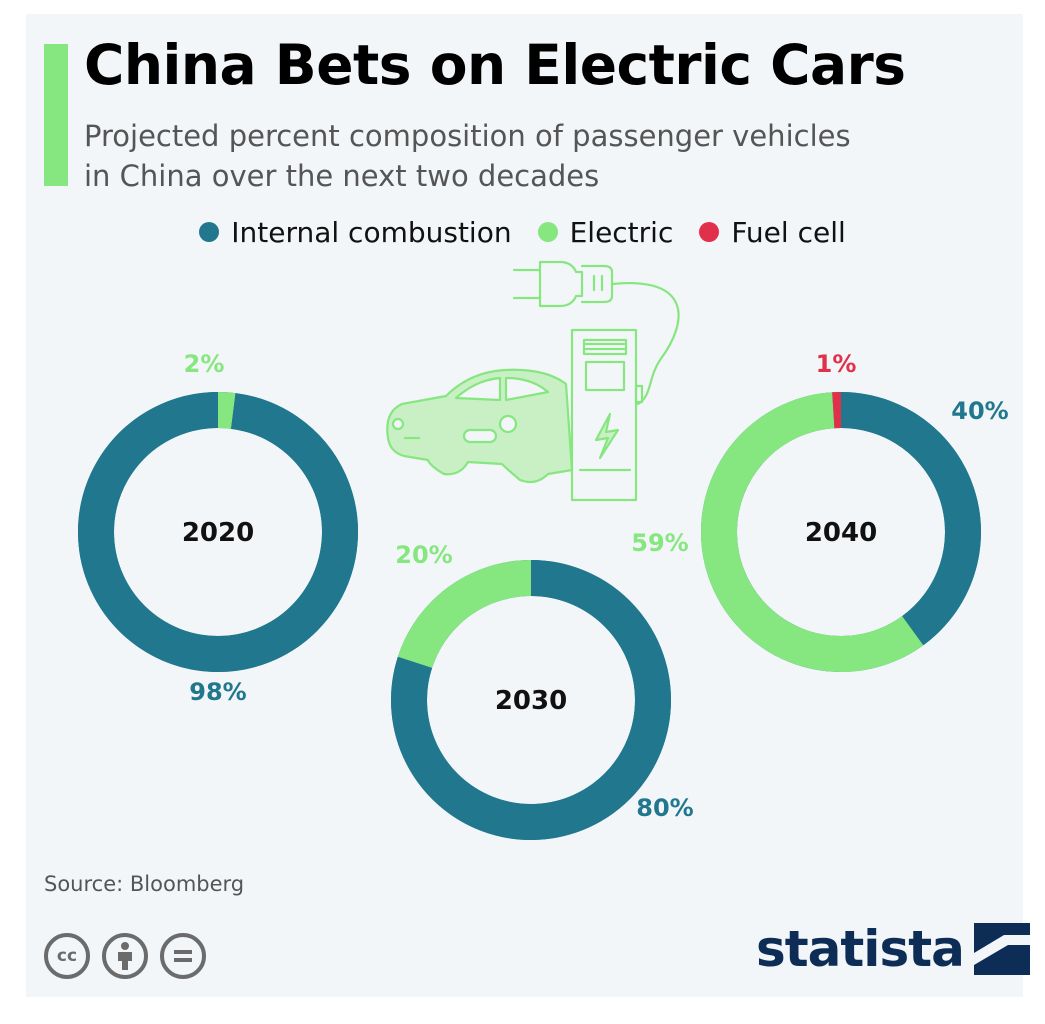  I want to click on data-label-fuel-cell-2040: 1%, so click(836, 364).